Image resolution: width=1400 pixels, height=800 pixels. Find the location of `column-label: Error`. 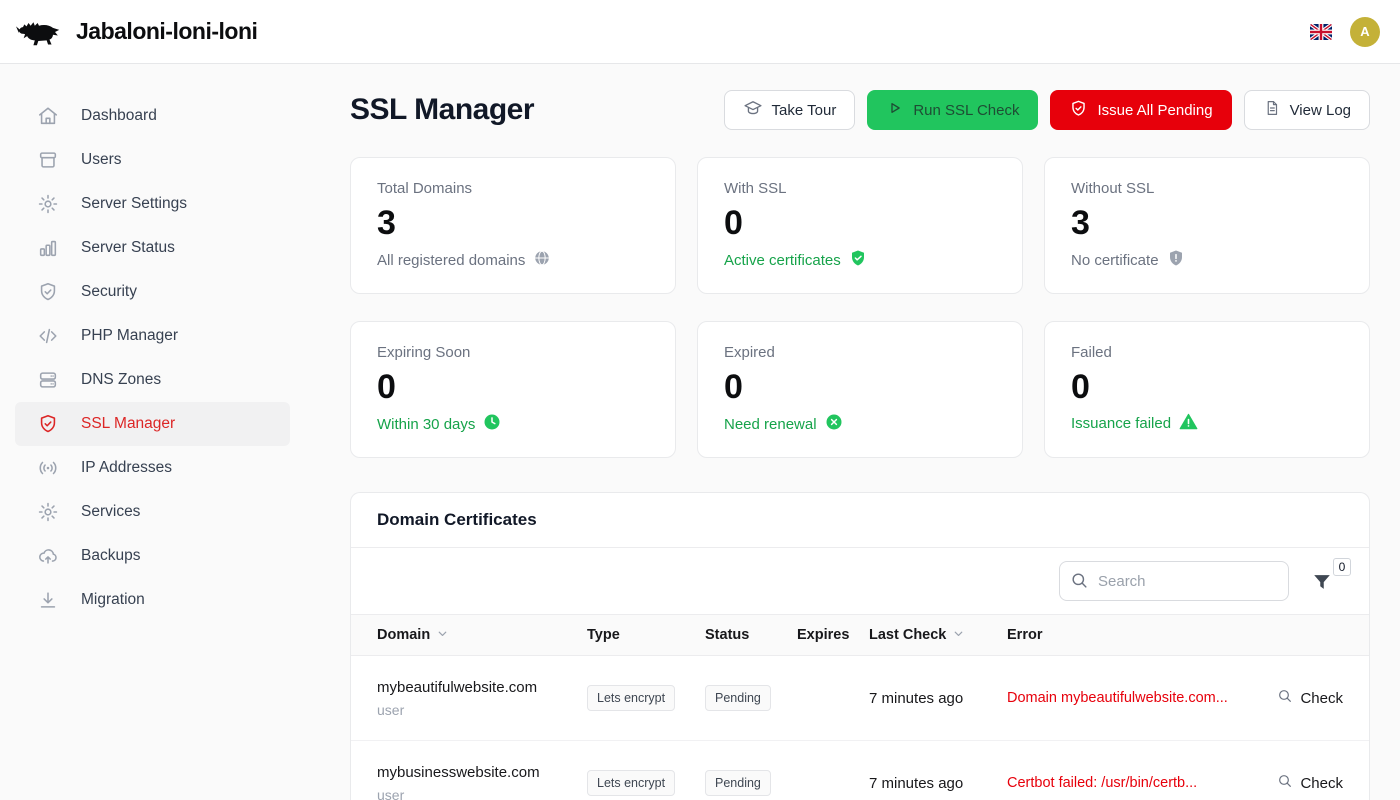

column-label: Error is located at coordinates (1025, 635).